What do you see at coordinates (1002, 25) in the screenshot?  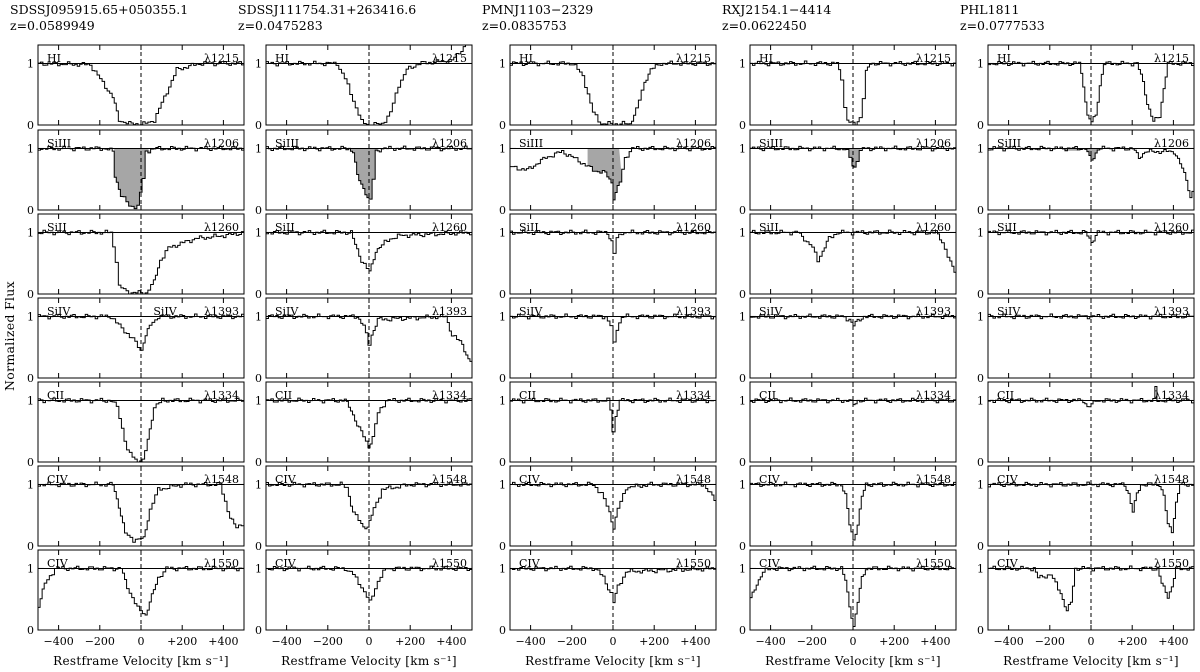 I see `sightline-redshift: z=0.0777533` at bounding box center [1002, 25].